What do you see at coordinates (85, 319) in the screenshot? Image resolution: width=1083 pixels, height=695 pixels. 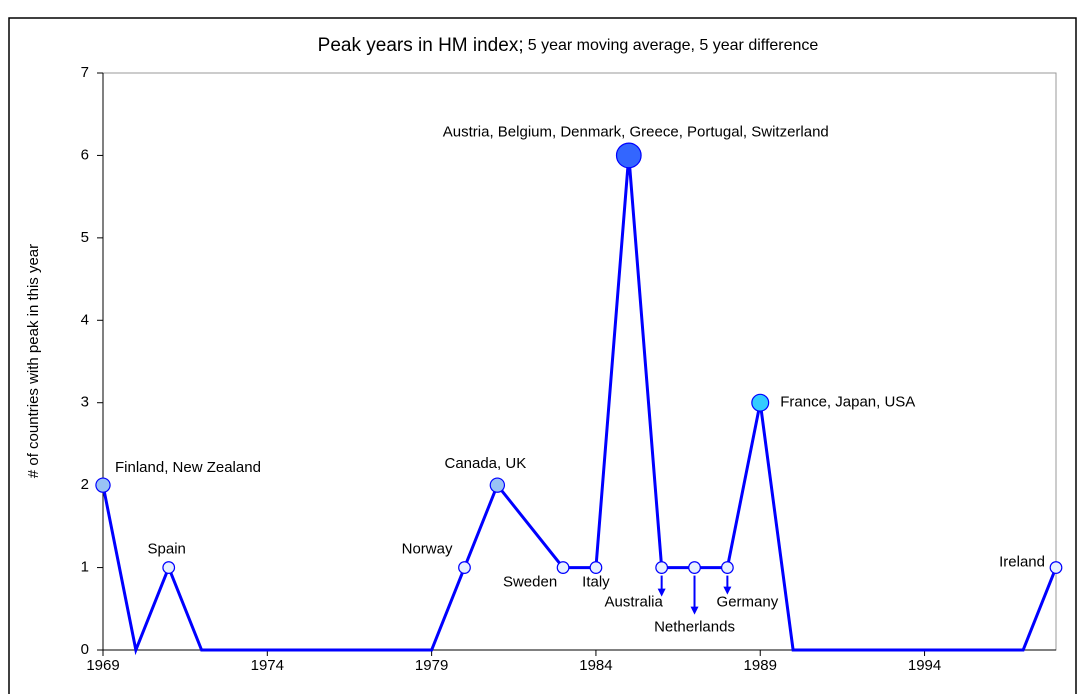 I see `y-tick-label: 4` at bounding box center [85, 319].